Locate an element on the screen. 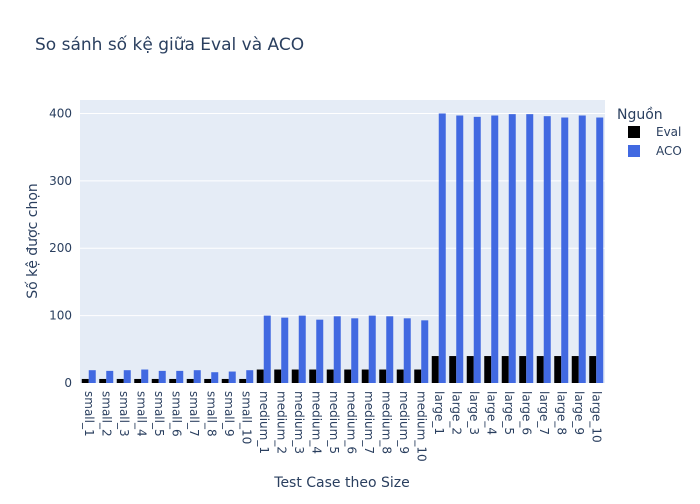 The image size is (700, 504). legend: Eval ACO is located at coordinates (655, 141).